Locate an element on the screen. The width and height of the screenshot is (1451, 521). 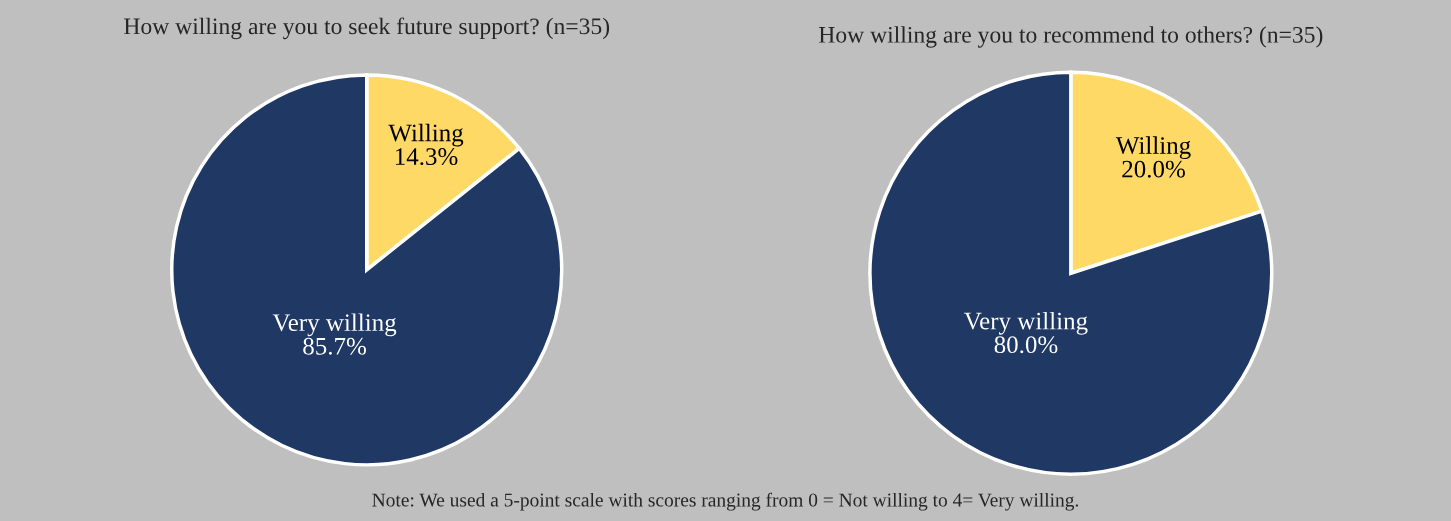
data-label: 80.0% is located at coordinates (1026, 345).